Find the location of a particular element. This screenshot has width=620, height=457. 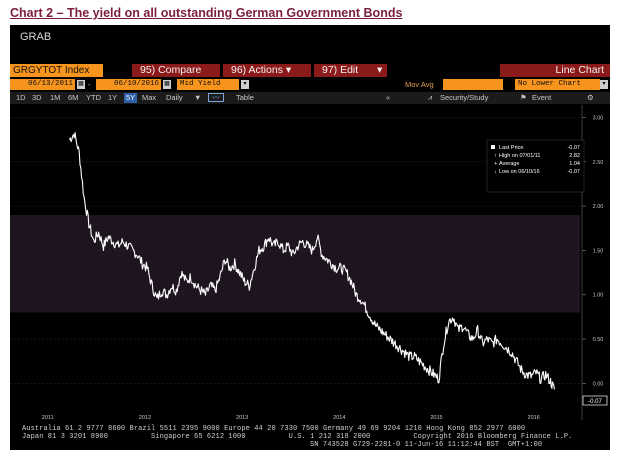

window-title: GRAB is located at coordinates (36, 37).